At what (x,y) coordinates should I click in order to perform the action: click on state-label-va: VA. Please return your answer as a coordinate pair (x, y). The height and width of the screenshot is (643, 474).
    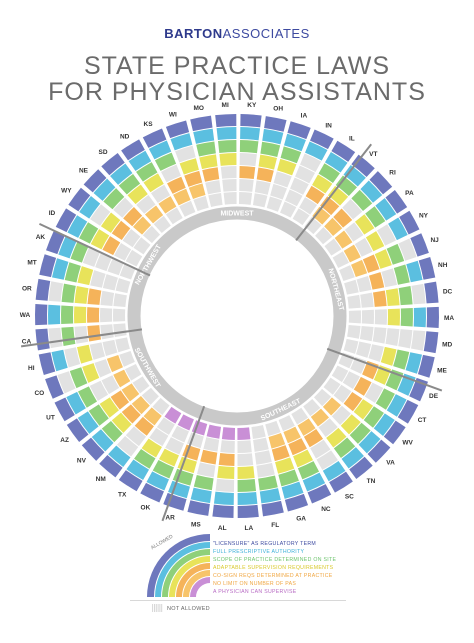
    Looking at the image, I should click on (390, 463).